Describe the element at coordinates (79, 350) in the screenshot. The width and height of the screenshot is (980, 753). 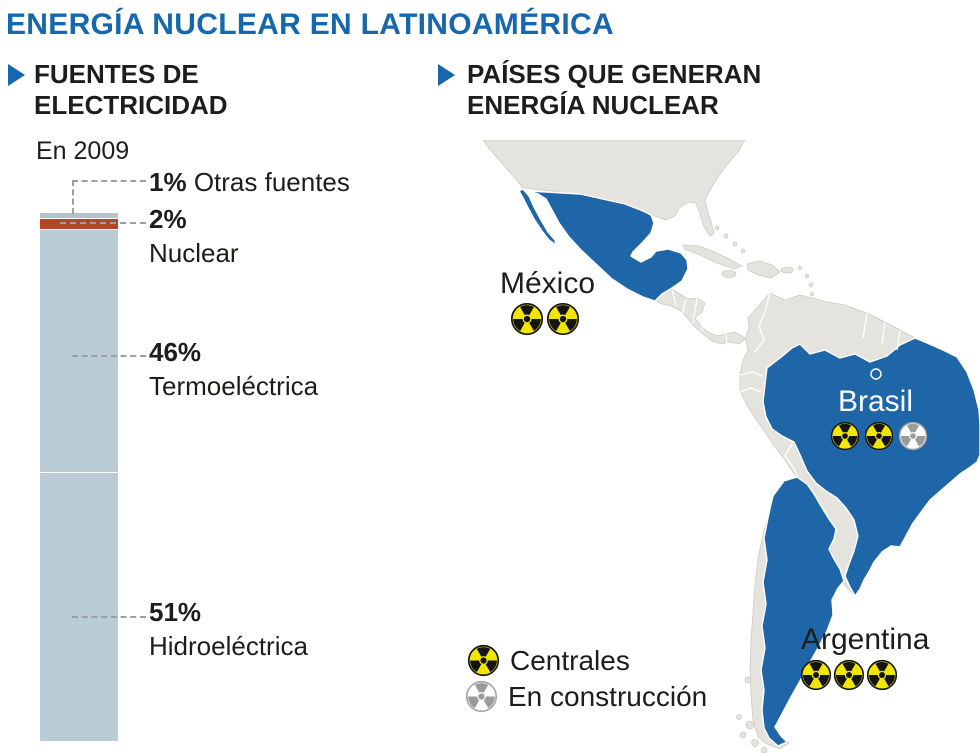
I see `bar-segment-termoeléctrica` at that location.